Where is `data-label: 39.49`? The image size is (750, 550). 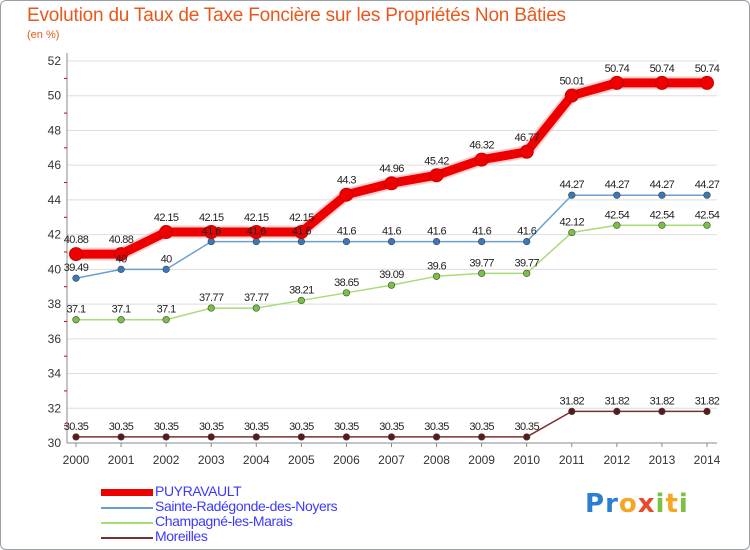
data-label: 39.49 is located at coordinates (76, 268).